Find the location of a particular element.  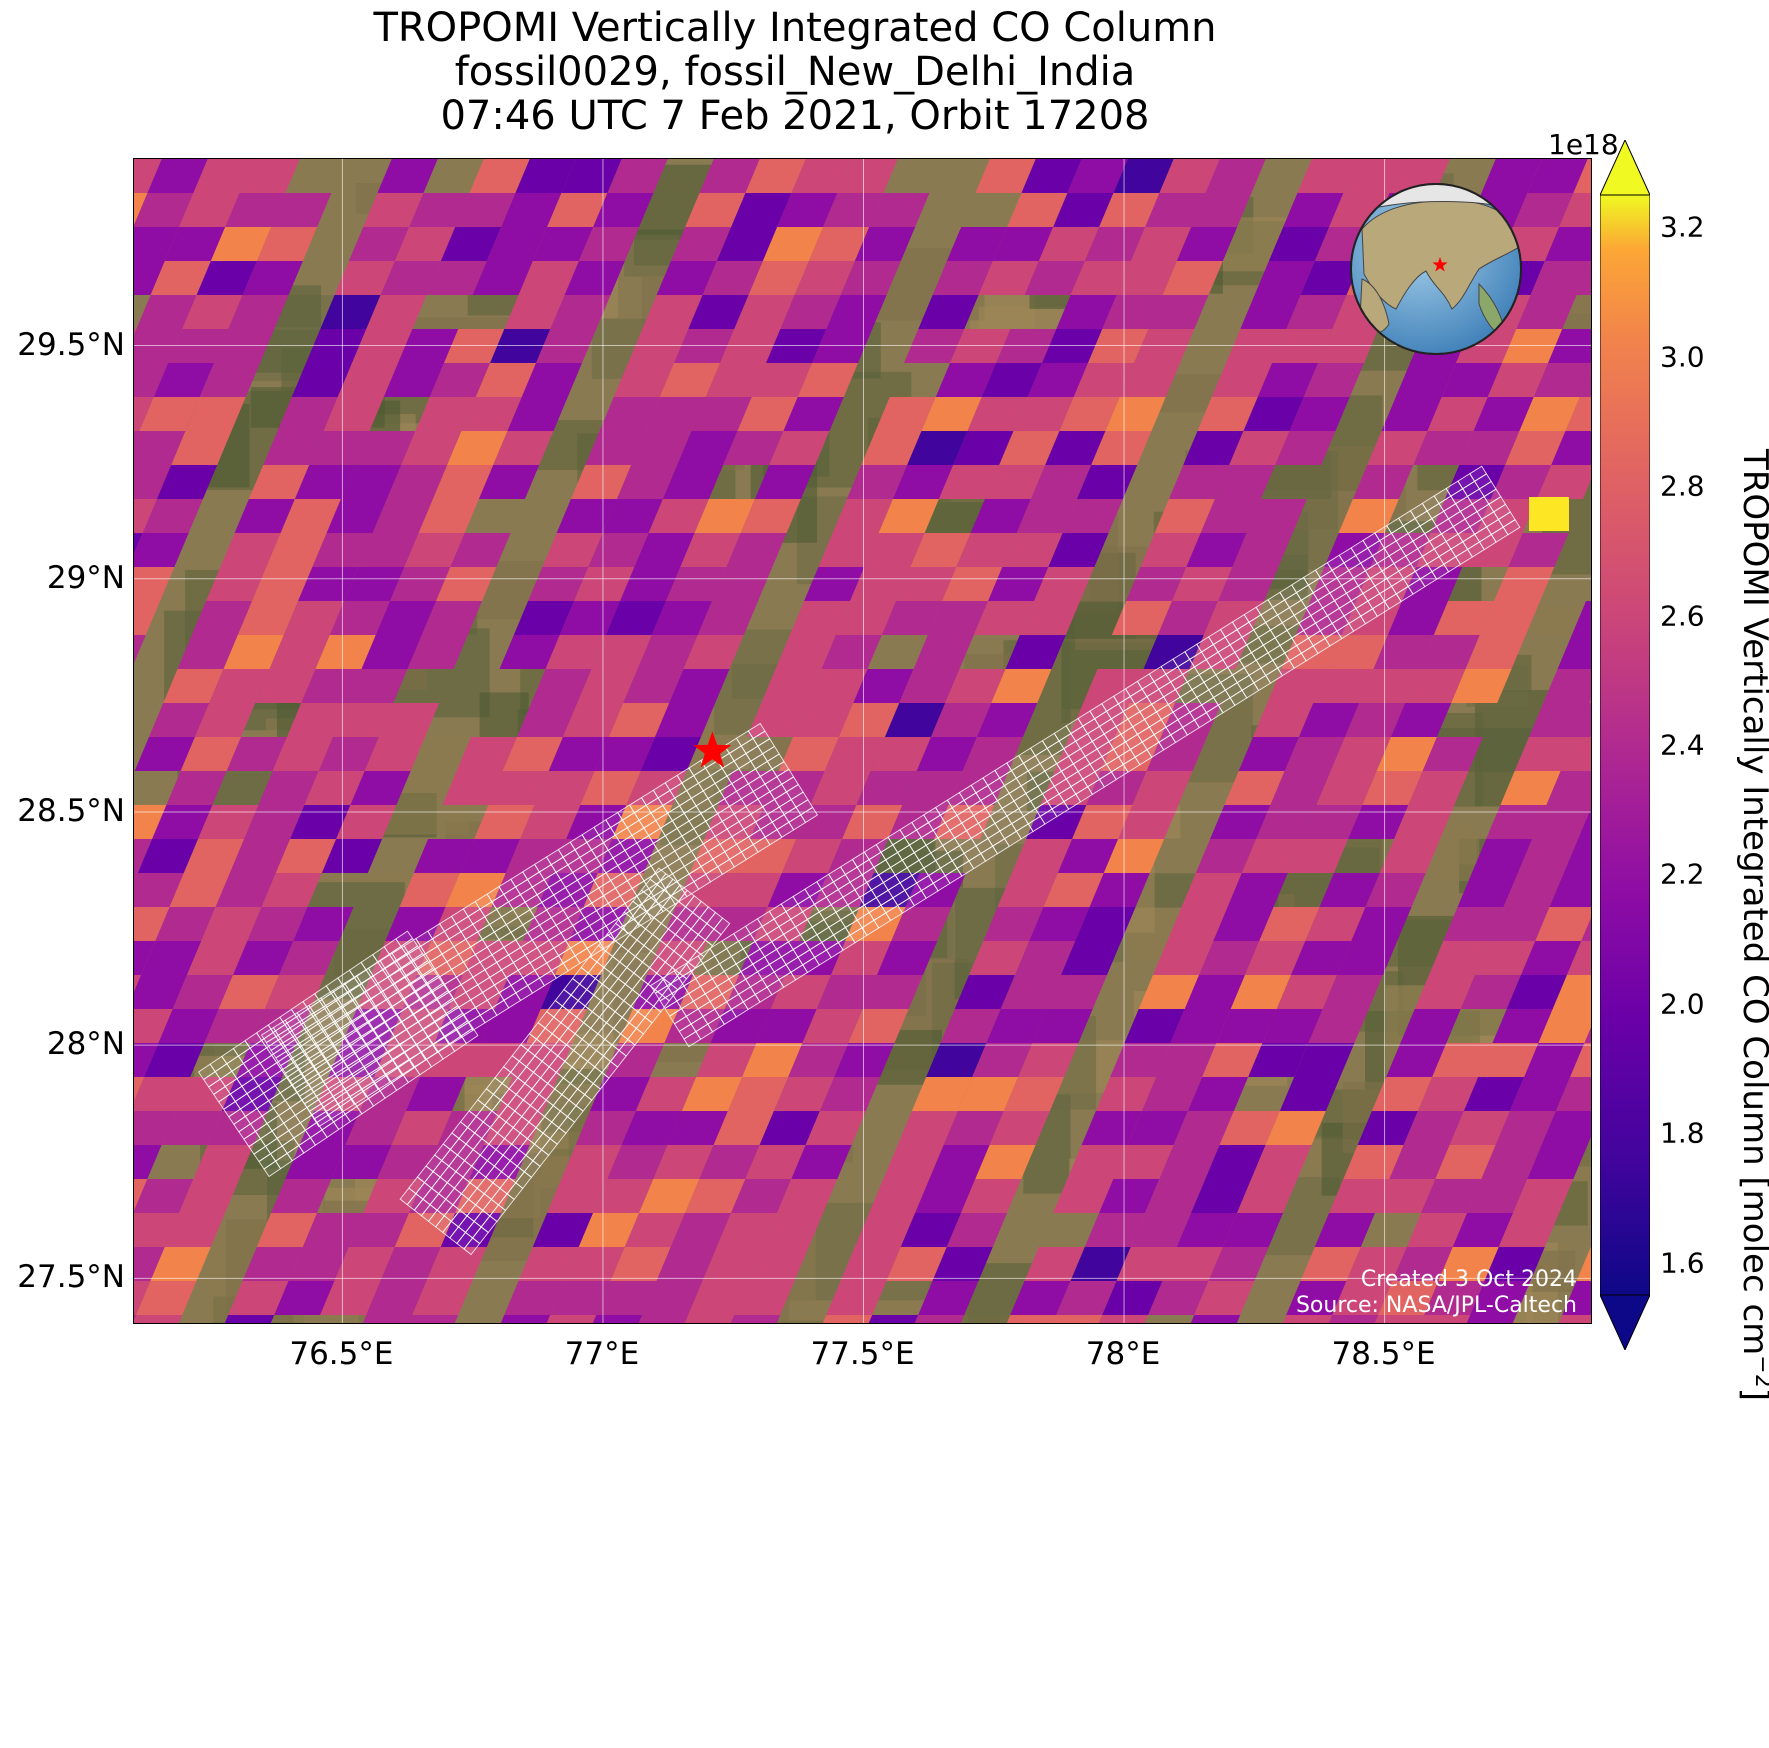

colorbar-scale-label: 1e18 is located at coordinates (1583, 144).